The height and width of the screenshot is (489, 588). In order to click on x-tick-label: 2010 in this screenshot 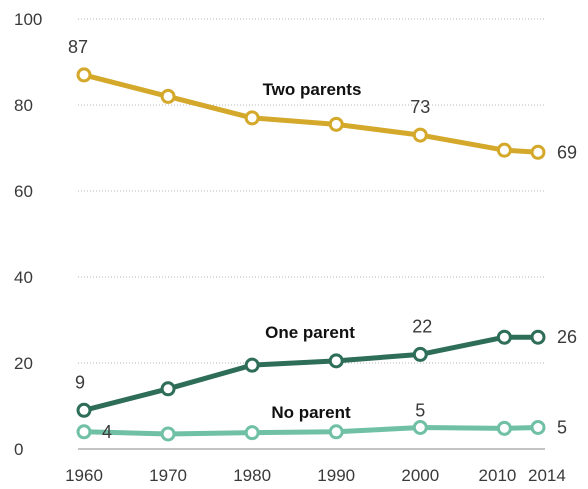, I will do `click(498, 475)`.